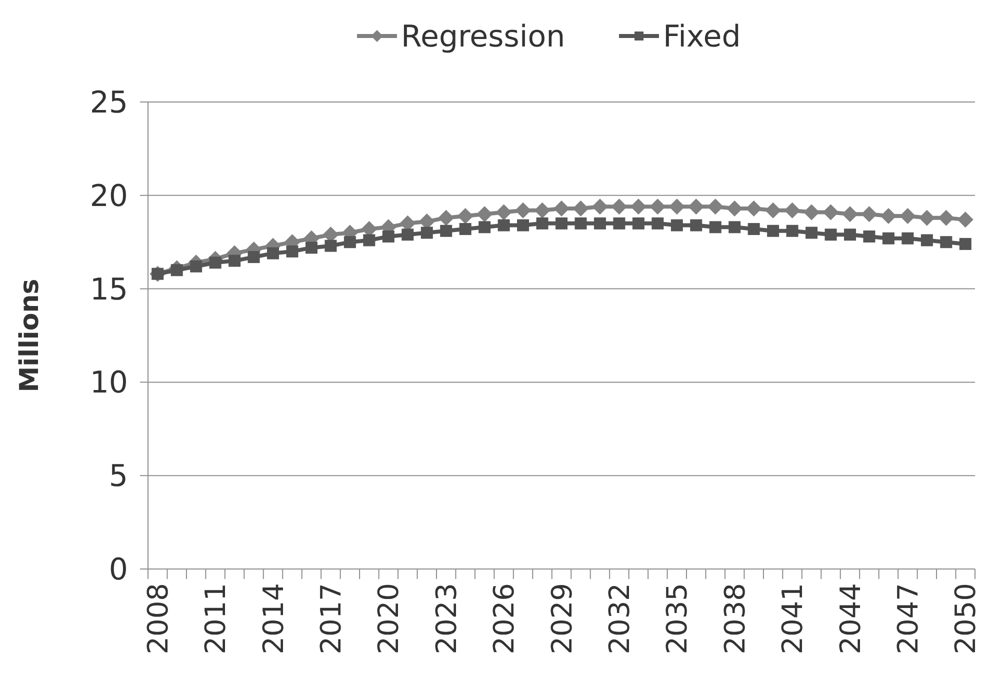 The image size is (991, 683). What do you see at coordinates (735, 618) in the screenshot?
I see `x-tick-label: 2038` at bounding box center [735, 618].